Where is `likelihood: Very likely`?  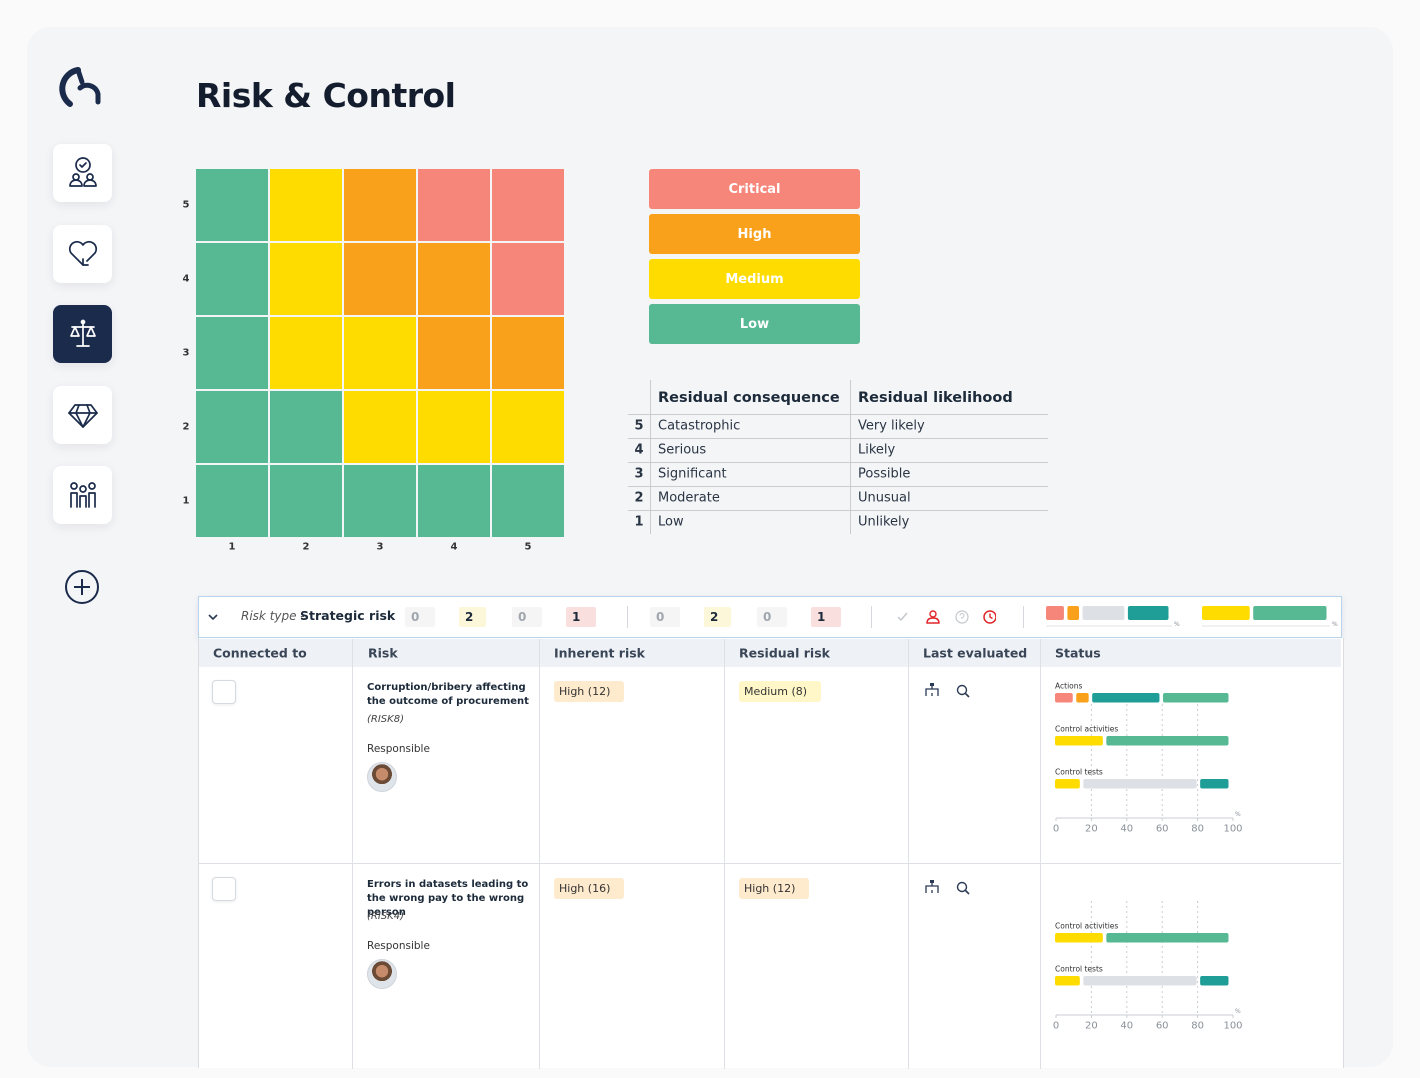 likelihood: Very likely is located at coordinates (891, 426).